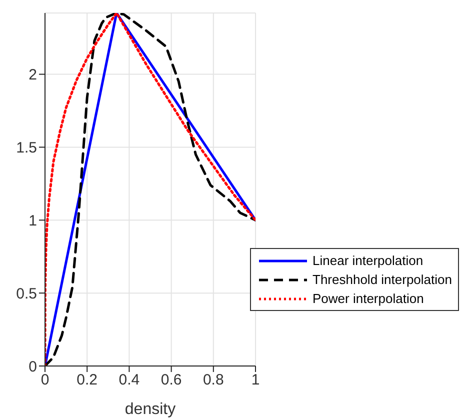 Image resolution: width=473 pixels, height=419 pixels. Describe the element at coordinates (45, 380) in the screenshot. I see `x-tick-label: 0` at that location.